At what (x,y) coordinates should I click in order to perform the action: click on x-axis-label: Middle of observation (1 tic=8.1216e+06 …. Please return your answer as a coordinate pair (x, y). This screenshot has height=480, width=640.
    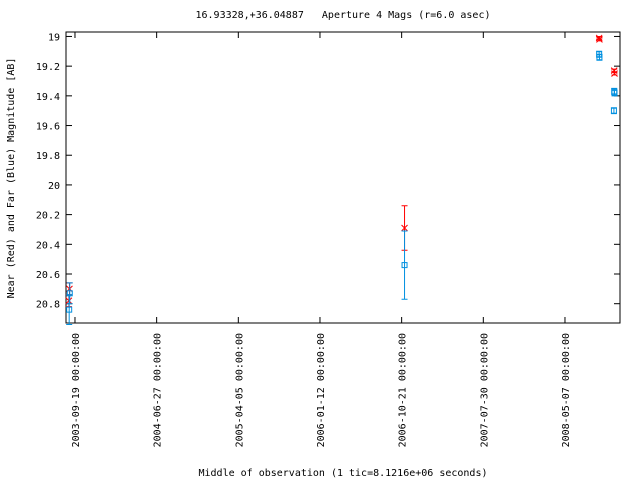
    Looking at the image, I should click on (343, 473).